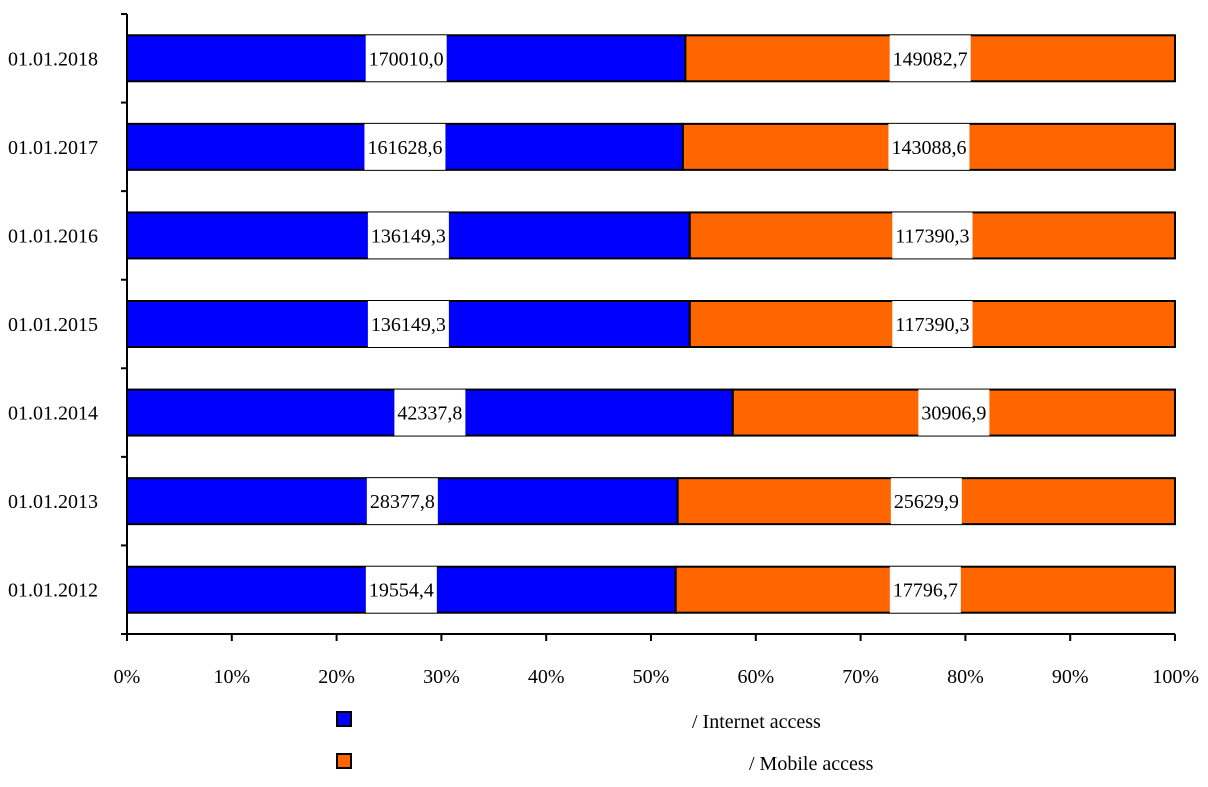  What do you see at coordinates (1175, 677) in the screenshot?
I see `x-tick-label: 100%` at bounding box center [1175, 677].